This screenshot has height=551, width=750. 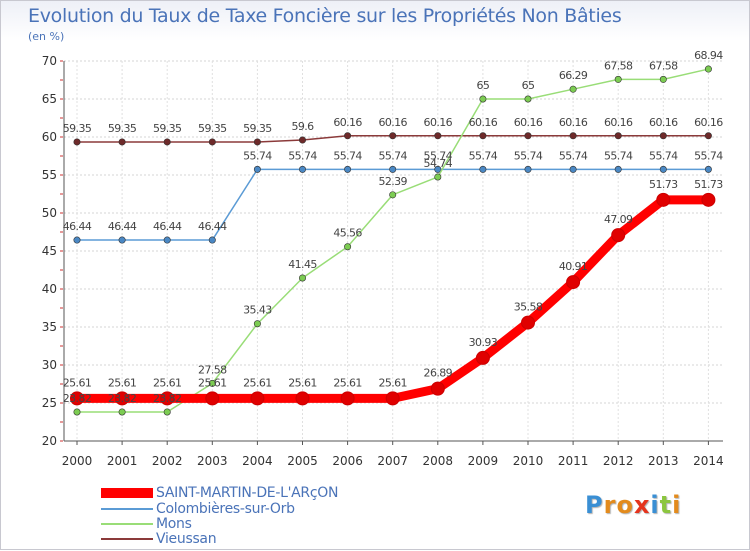 I want to click on x-tick-label: 2000, so click(x=77, y=461).